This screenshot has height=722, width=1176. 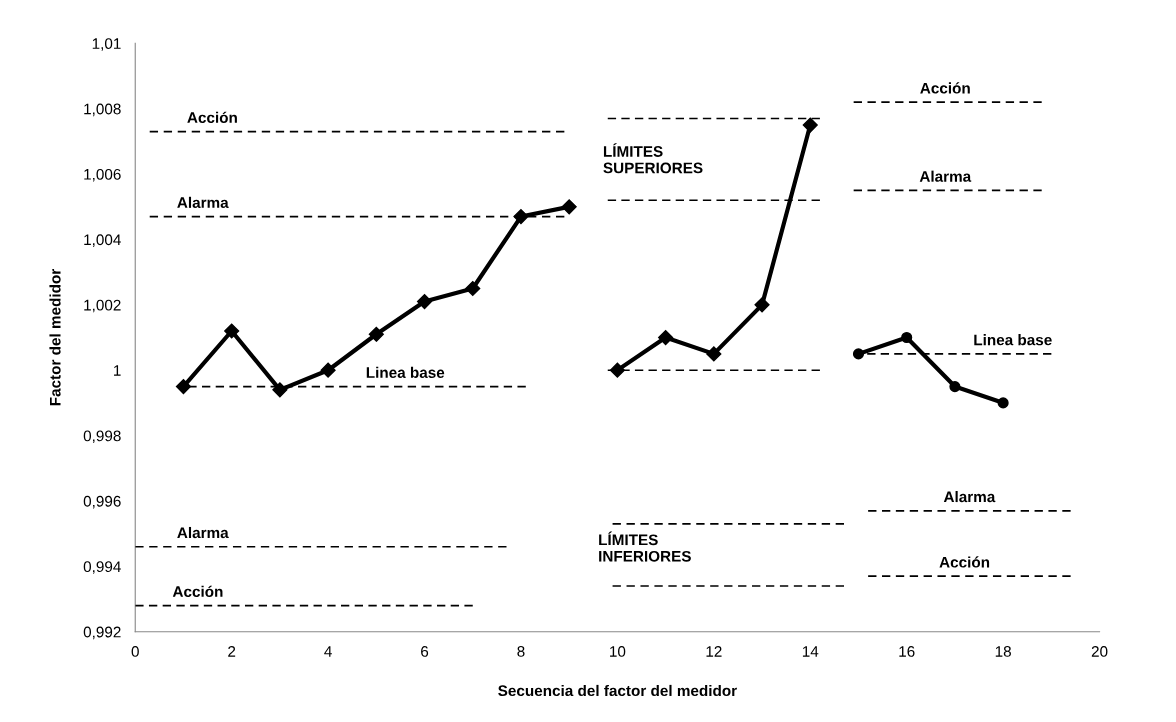 What do you see at coordinates (117, 370) in the screenshot?
I see `y-tick-label: 1` at bounding box center [117, 370].